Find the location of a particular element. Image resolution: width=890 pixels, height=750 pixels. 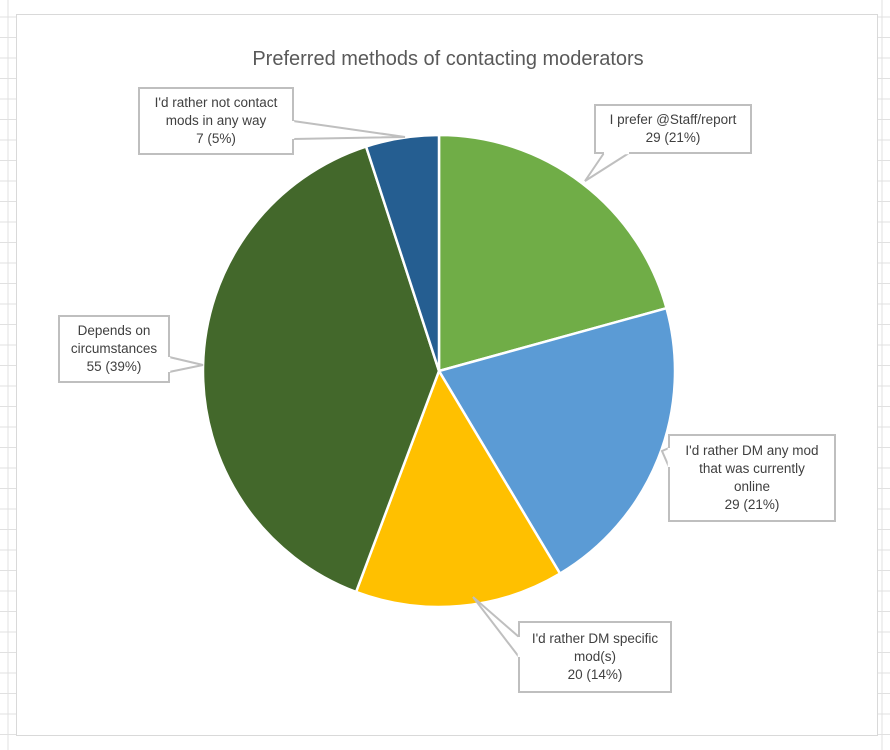

slice-category-label: I'd rather DM any mod is located at coordinates (751, 450).